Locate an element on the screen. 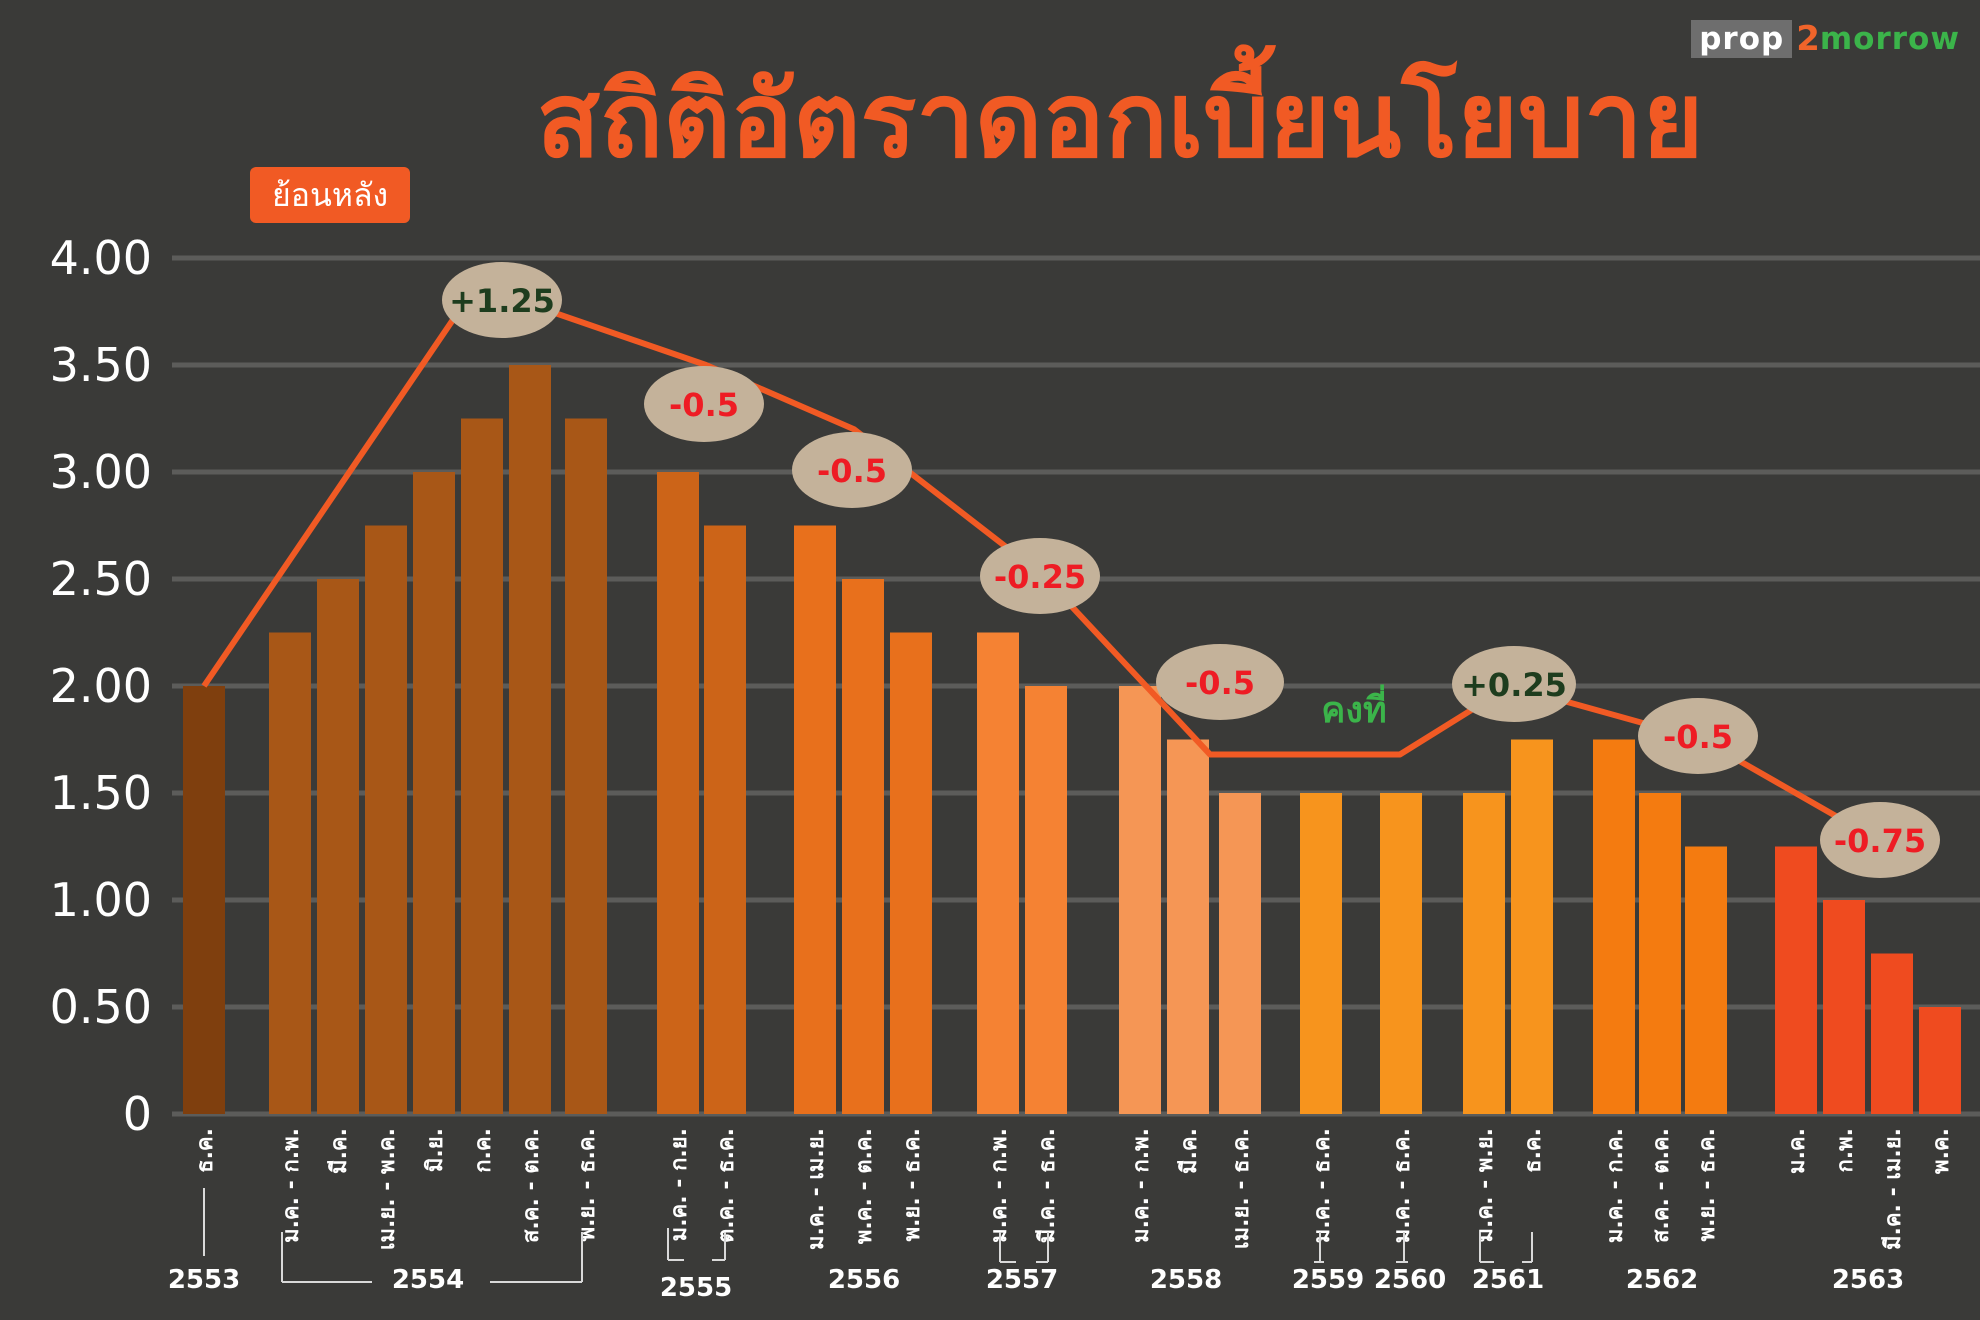 This screenshot has height=1320, width=1980. y-tick-label: 3.50 is located at coordinates (101, 365).